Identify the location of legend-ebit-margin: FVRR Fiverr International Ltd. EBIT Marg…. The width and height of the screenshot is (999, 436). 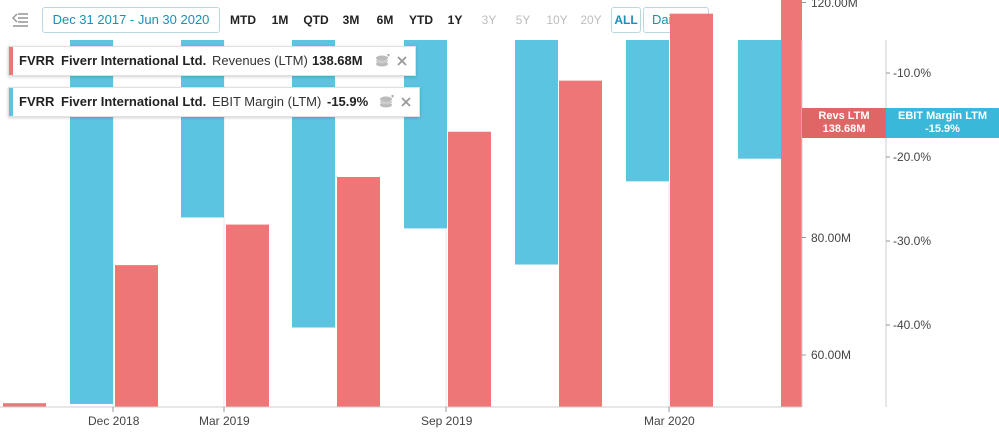
(214, 102).